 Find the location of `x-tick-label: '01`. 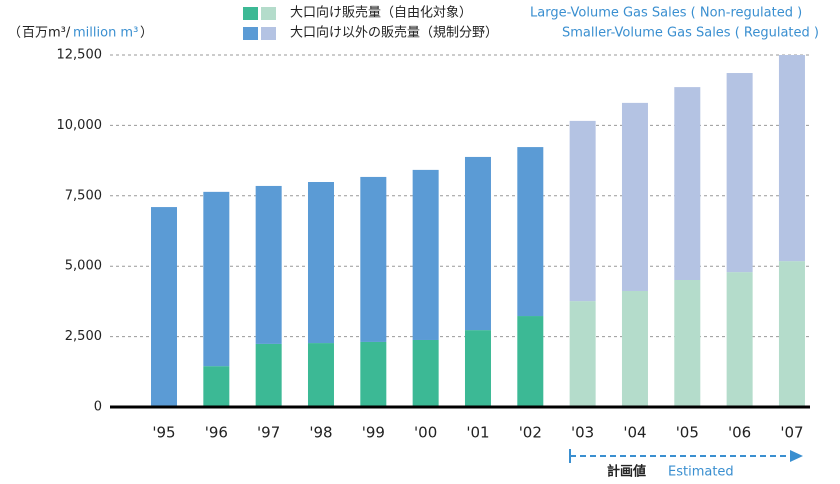

x-tick-label: '01 is located at coordinates (477, 433).